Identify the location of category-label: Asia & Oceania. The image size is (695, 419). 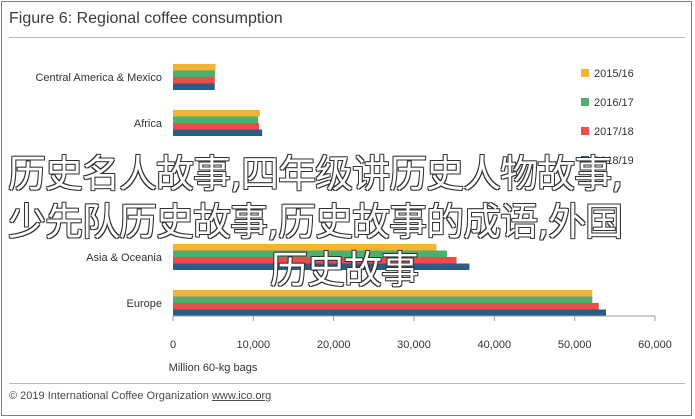
(124, 258).